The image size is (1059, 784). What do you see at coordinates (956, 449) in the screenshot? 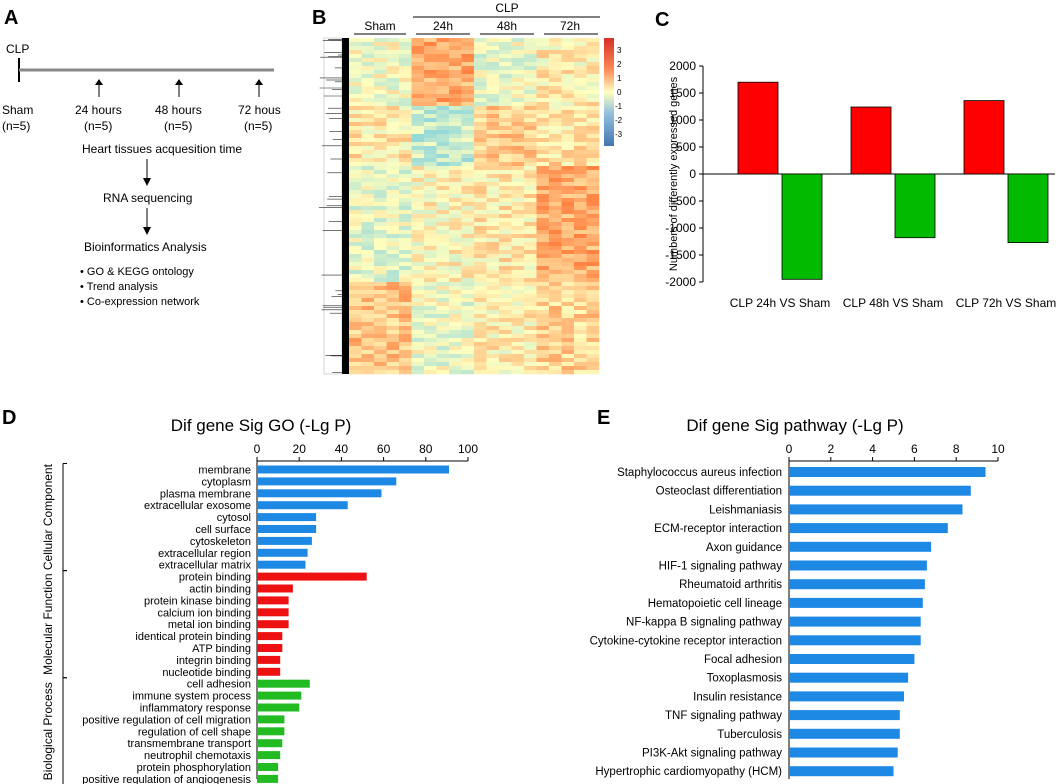
I see `x-tick-label: 8` at bounding box center [956, 449].